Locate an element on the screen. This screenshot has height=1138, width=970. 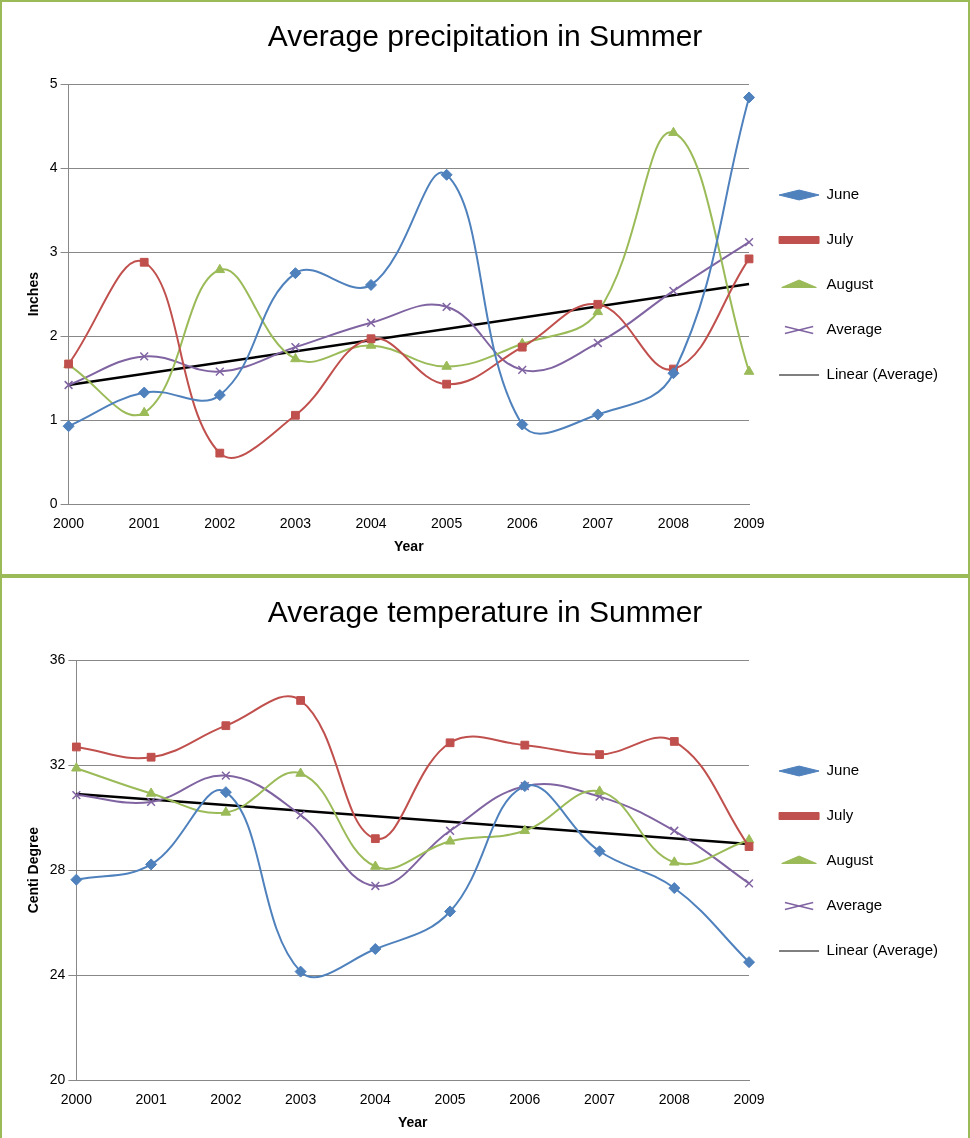
y-tick-label: 4 is located at coordinates (53, 166).